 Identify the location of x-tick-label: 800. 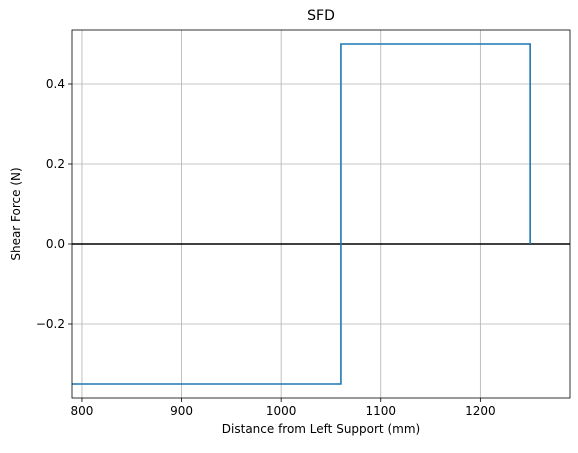
(82, 411).